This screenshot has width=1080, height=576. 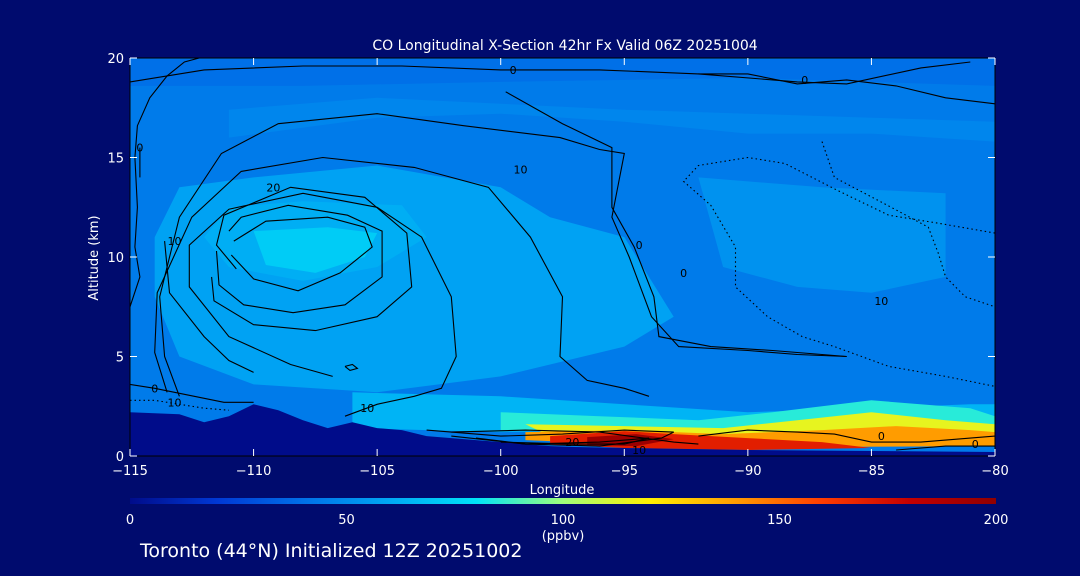 I want to click on colorbar-unit-label: (ppbv), so click(x=563, y=536).